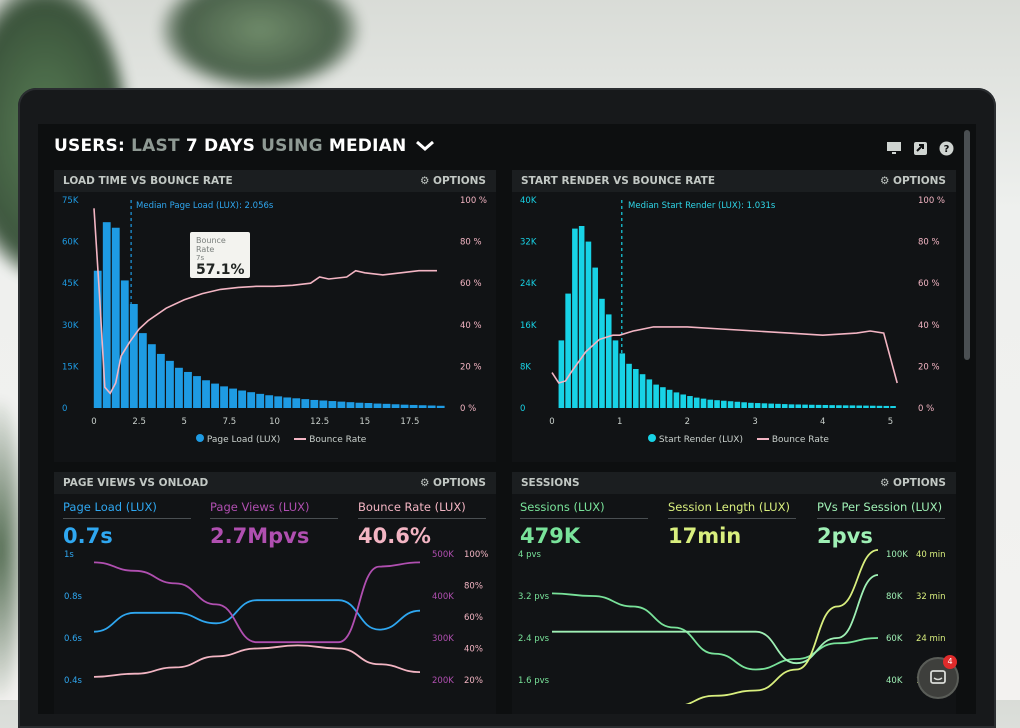 This screenshot has width=1020, height=728. Describe the element at coordinates (220, 270) in the screenshot. I see `tooltip-value: 57.1%` at that location.